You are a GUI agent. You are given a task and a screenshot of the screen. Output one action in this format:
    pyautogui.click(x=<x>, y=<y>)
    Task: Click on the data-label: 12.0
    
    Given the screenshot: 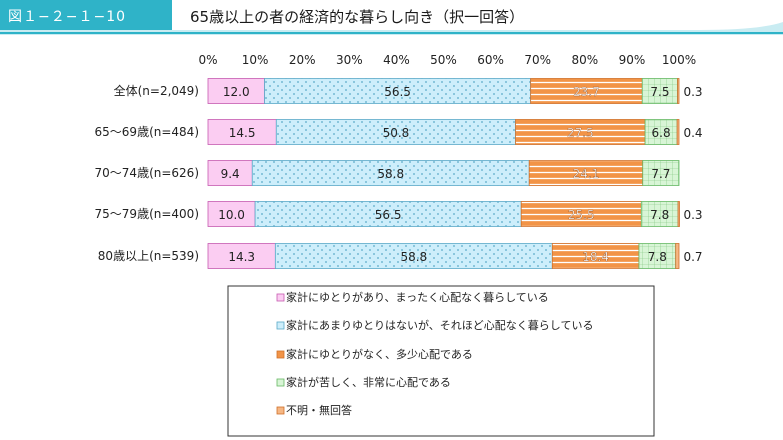 What is the action you would take?
    pyautogui.click(x=236, y=92)
    